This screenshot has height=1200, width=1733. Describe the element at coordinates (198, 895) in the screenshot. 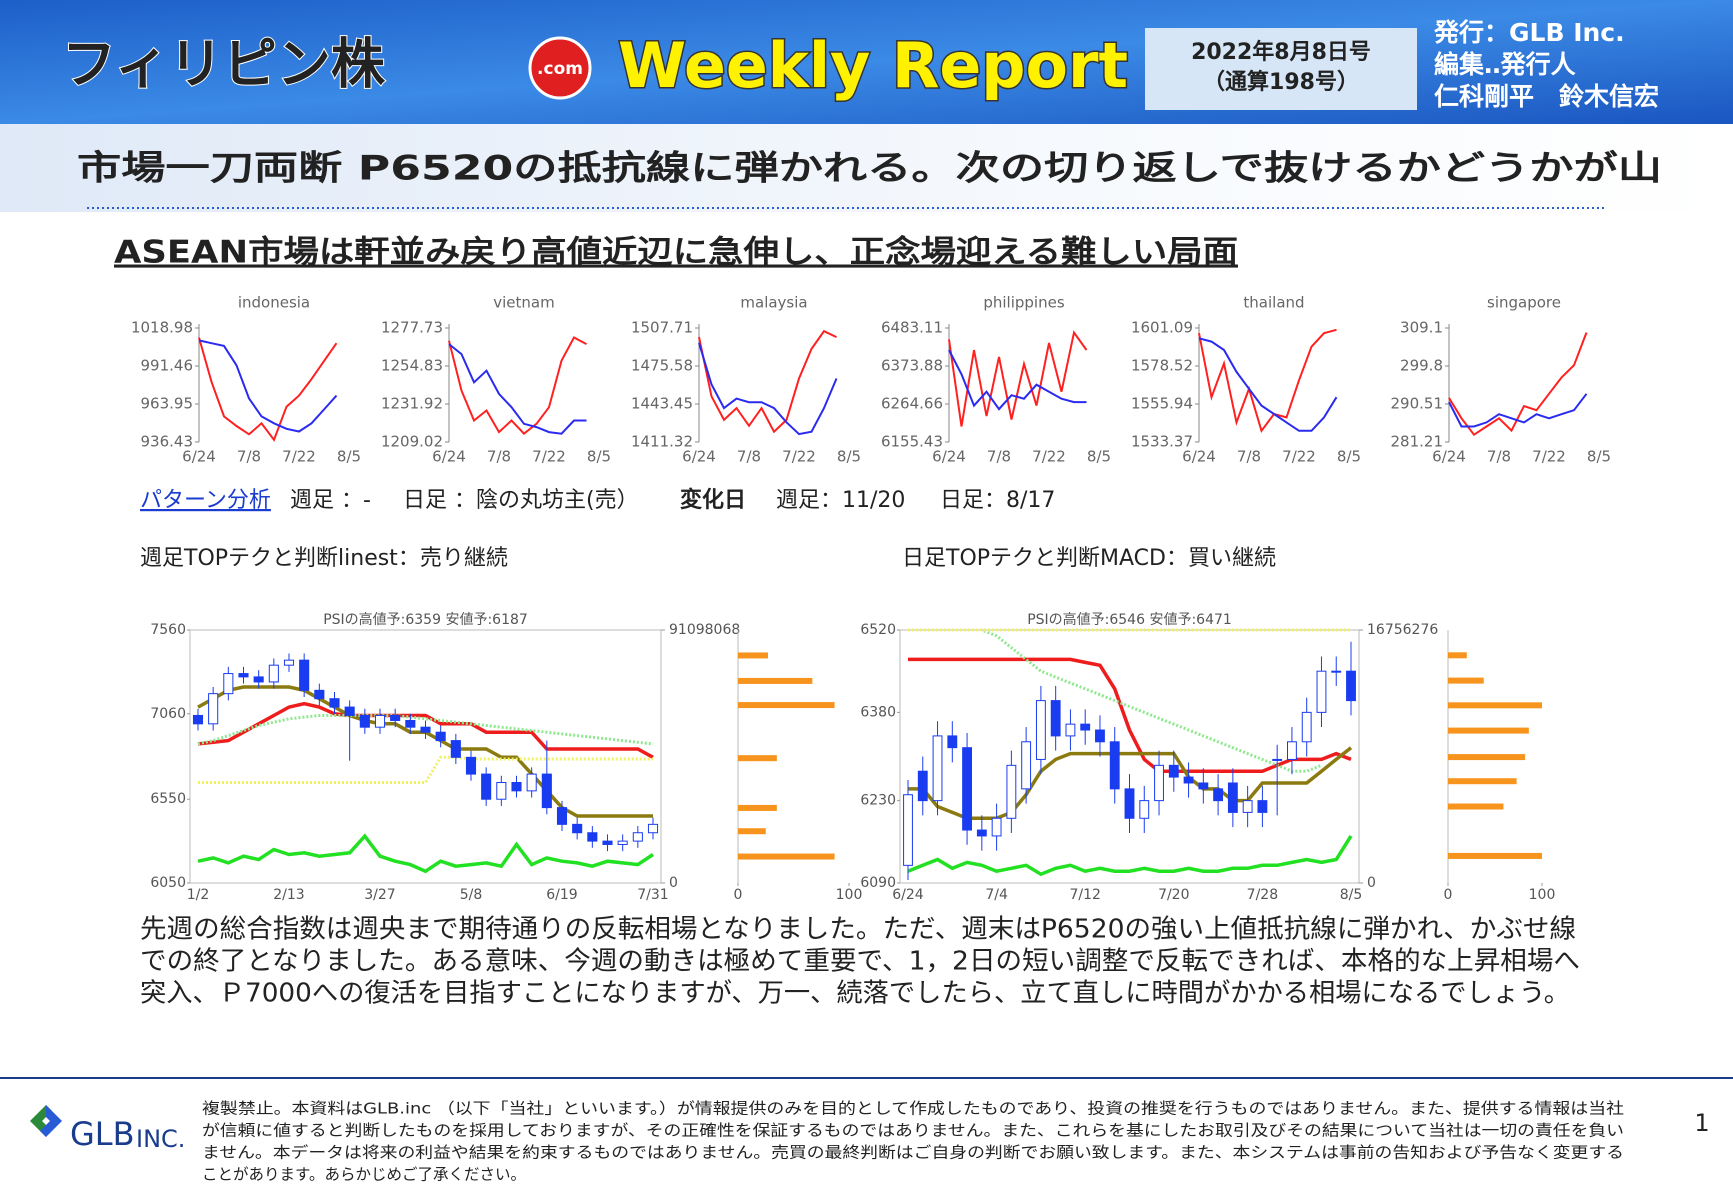

I see `x-tick-label: 1/2` at that location.